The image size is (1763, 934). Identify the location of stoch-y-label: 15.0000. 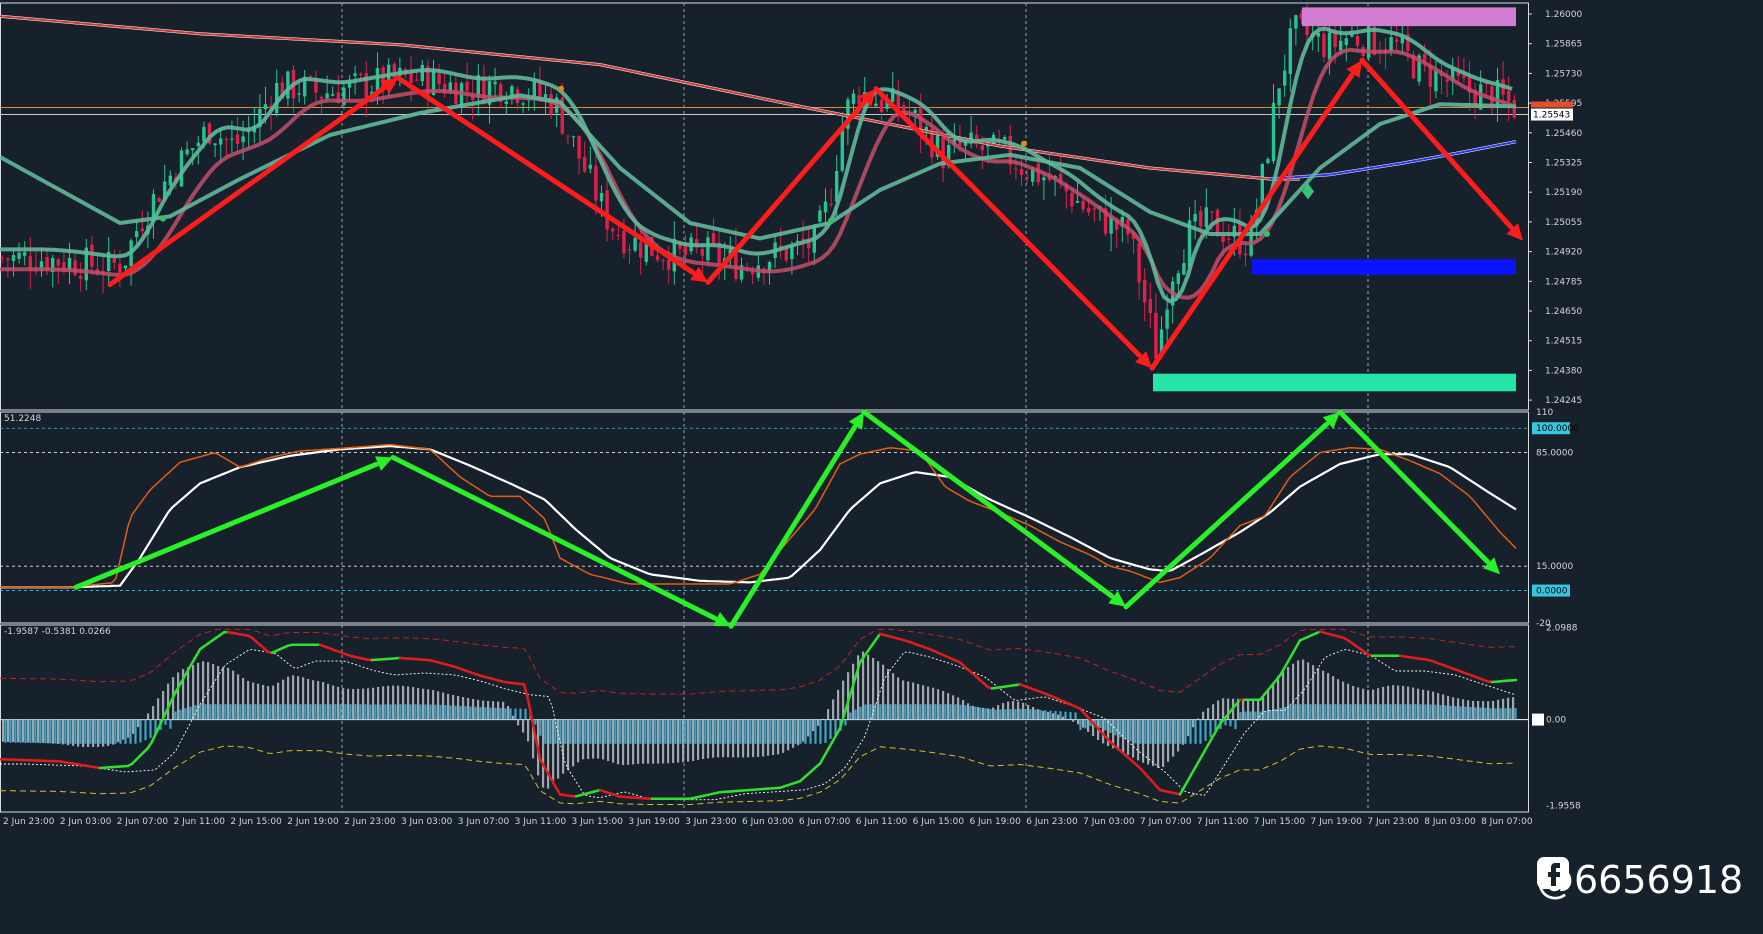
(1554, 567).